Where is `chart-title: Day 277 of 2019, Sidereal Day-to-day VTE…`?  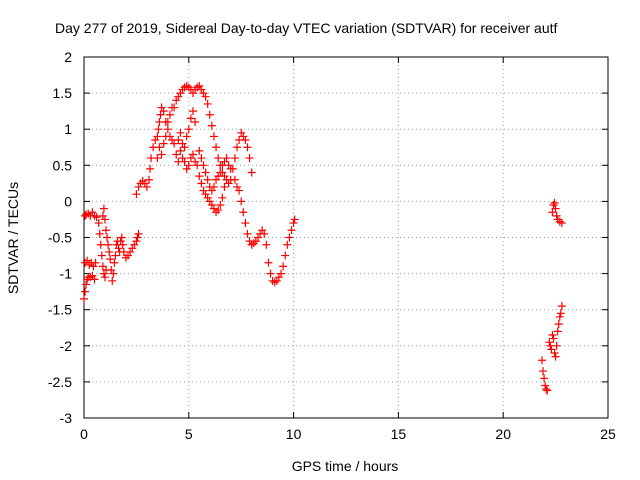 chart-title: Day 277 of 2019, Sidereal Day-to-day VTE… is located at coordinates (306, 28).